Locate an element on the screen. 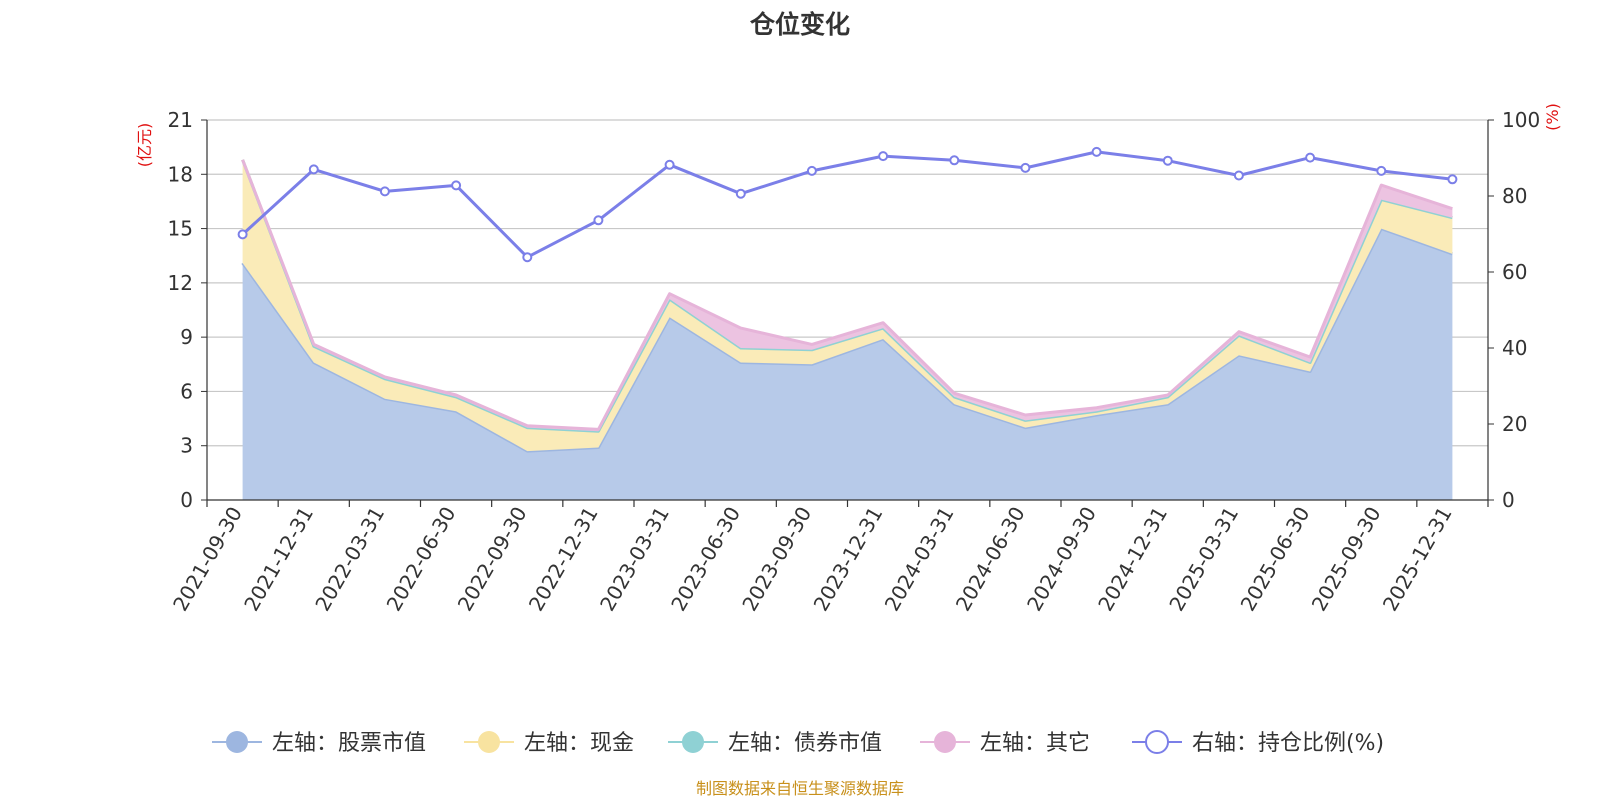  right-tick-label: 40 is located at coordinates (1514, 348).